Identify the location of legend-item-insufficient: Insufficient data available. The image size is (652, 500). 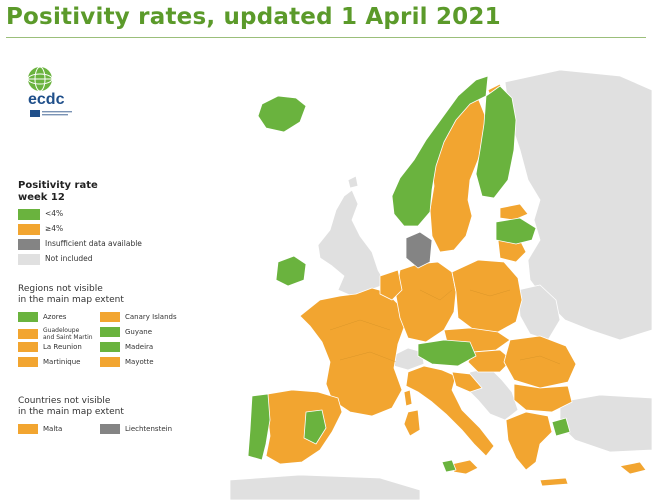
(80, 244).